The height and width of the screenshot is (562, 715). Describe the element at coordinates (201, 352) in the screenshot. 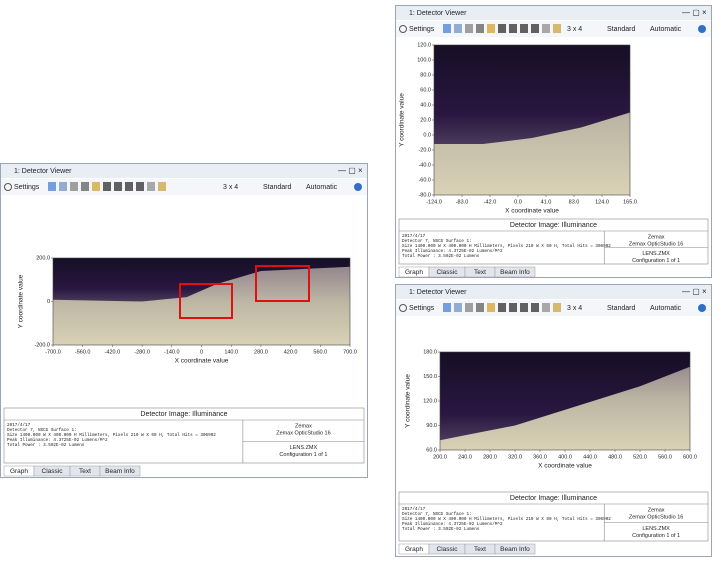

I see `x-tick-label: 0` at that location.